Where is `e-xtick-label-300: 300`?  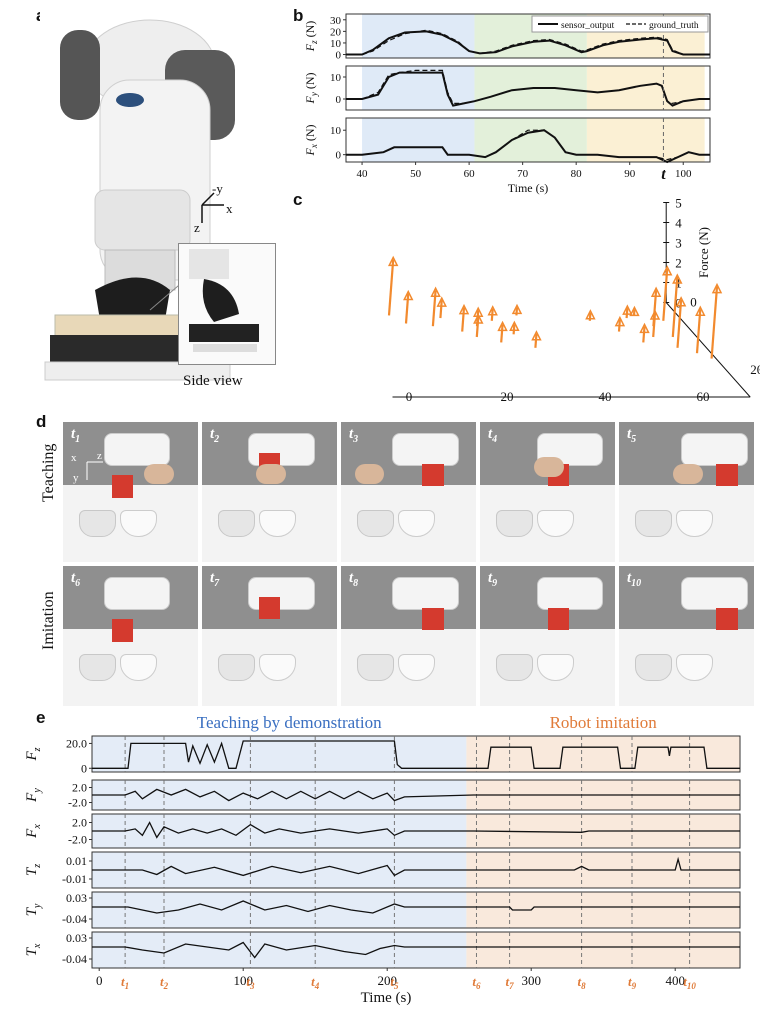
e-xtick-label-300: 300 is located at coordinates (531, 980).